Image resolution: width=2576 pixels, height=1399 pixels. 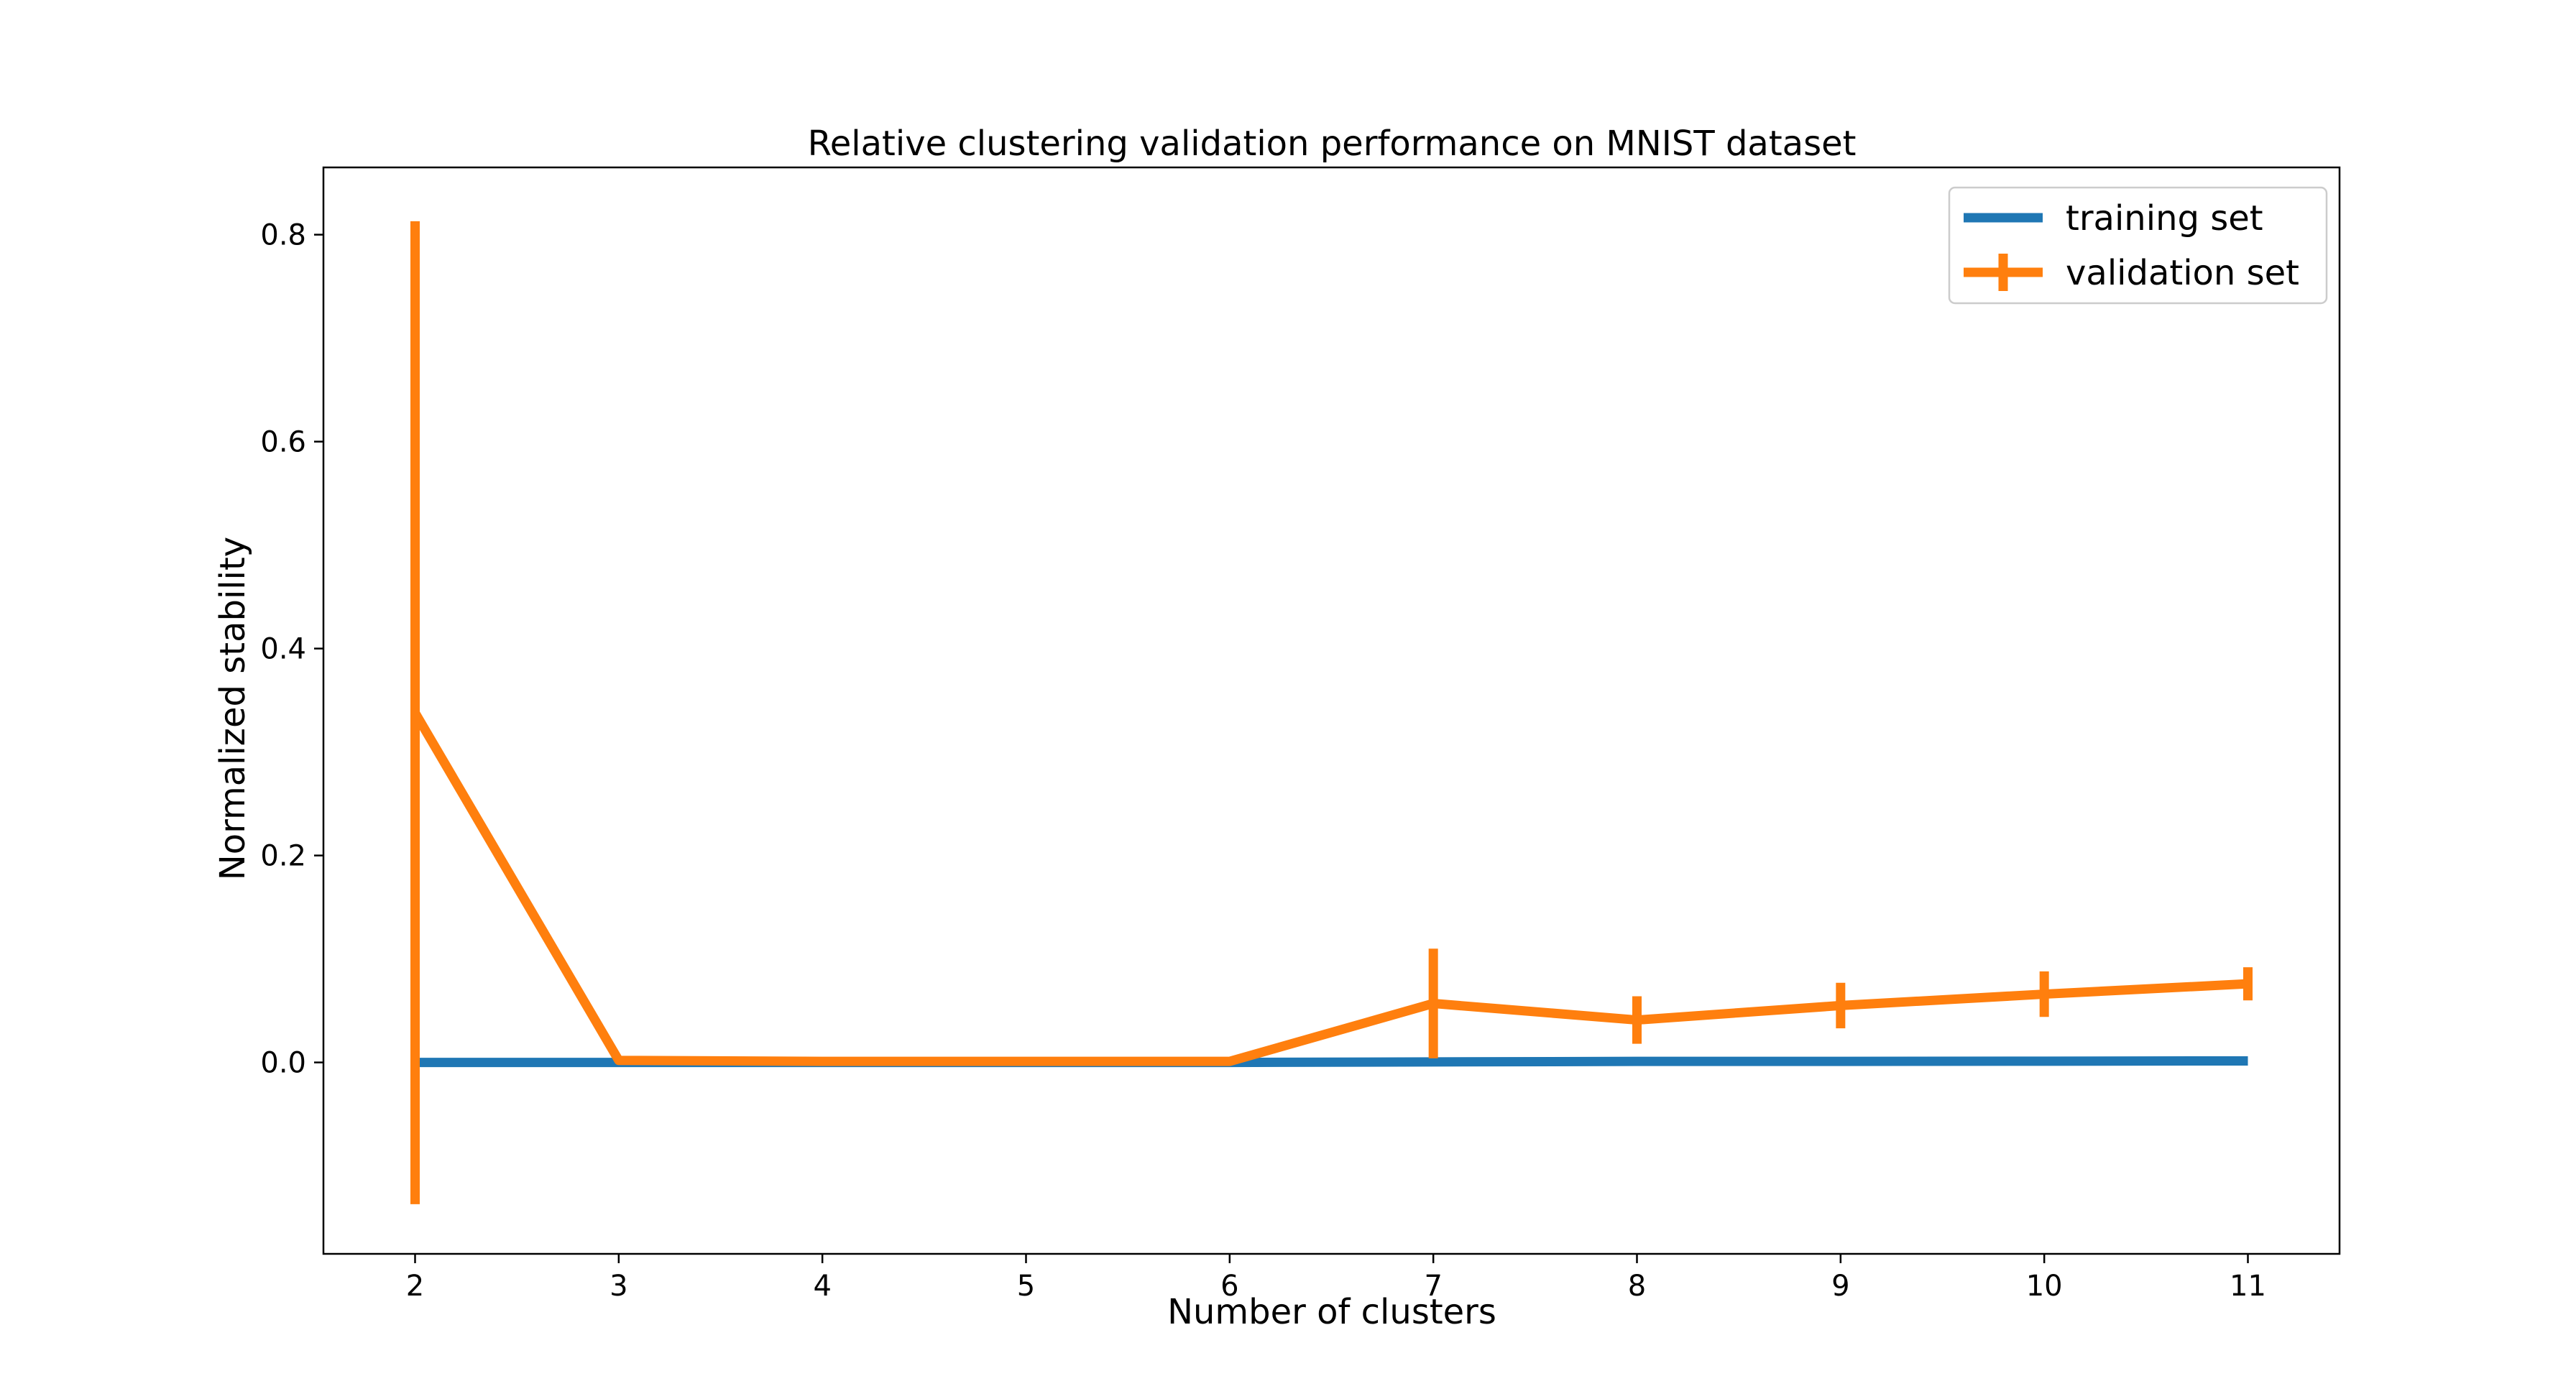 I want to click on x-tick-label: 6, so click(x=1229, y=1286).